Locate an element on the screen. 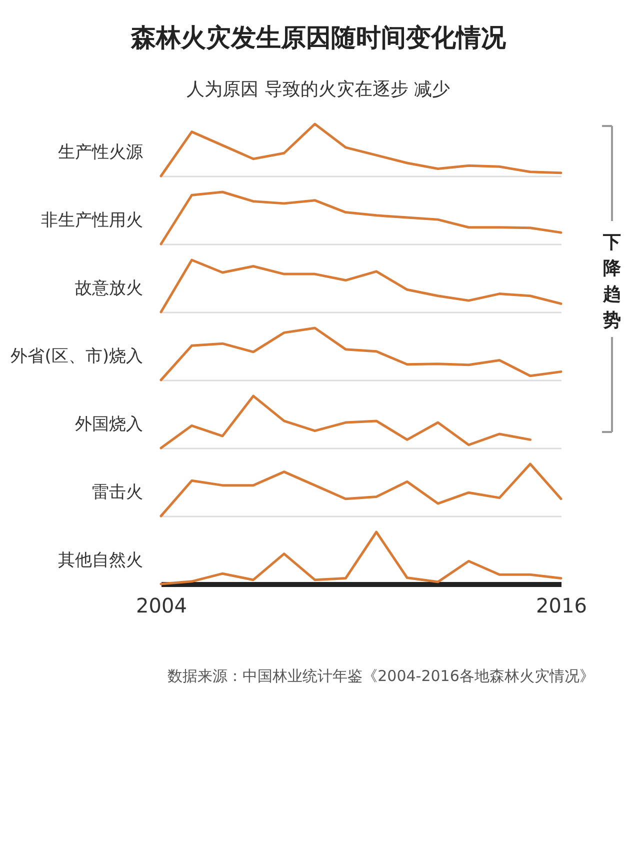 This screenshot has height=853, width=640. series-label: 外省(区、市)烧入 is located at coordinates (76, 356).